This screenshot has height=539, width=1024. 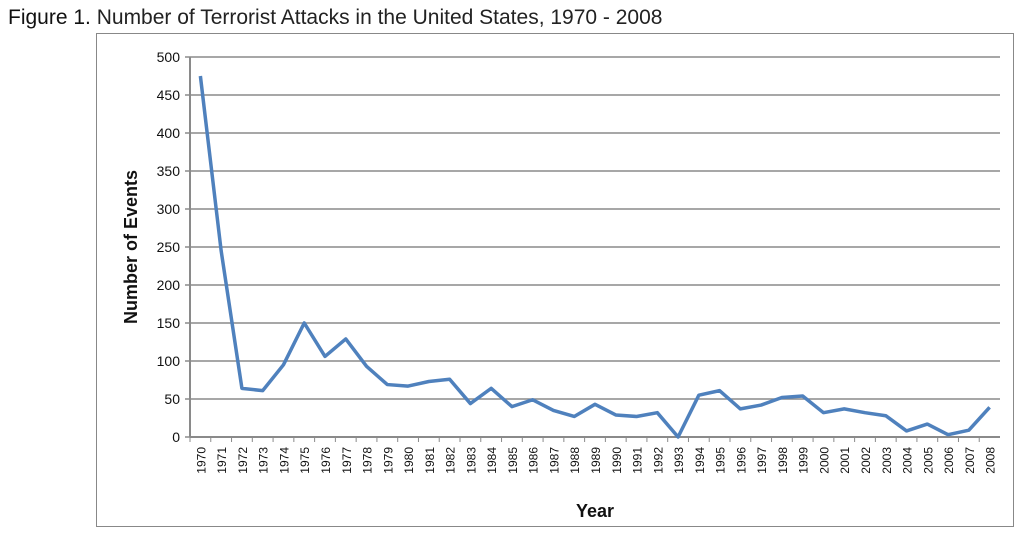 I want to click on x-tick-label: 2008, so click(x=991, y=460).